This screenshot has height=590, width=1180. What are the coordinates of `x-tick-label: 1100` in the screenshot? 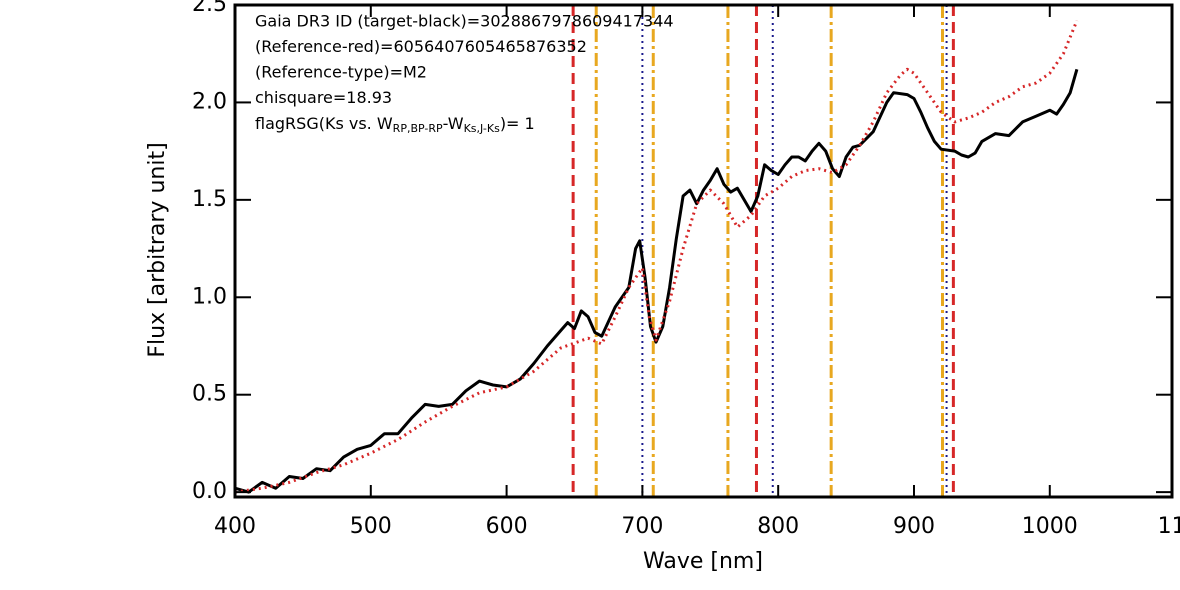 It's located at (1169, 526).